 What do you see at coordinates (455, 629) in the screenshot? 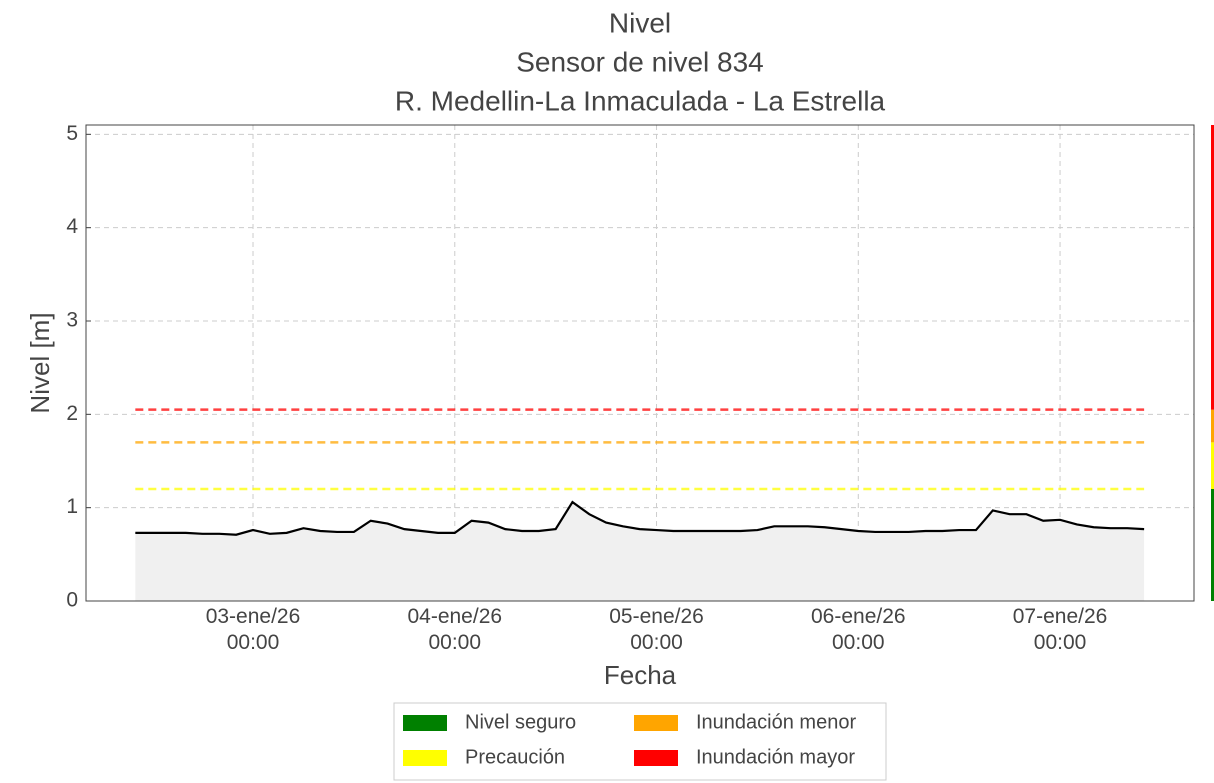
I see `x-tick-label: 04-ene/26 00:00` at bounding box center [455, 629].